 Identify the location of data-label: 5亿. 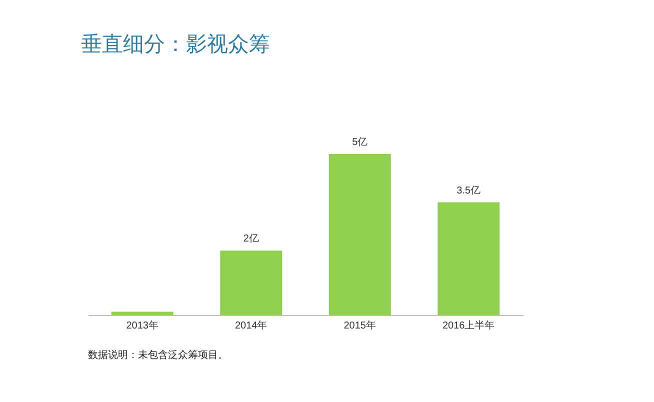
(360, 142).